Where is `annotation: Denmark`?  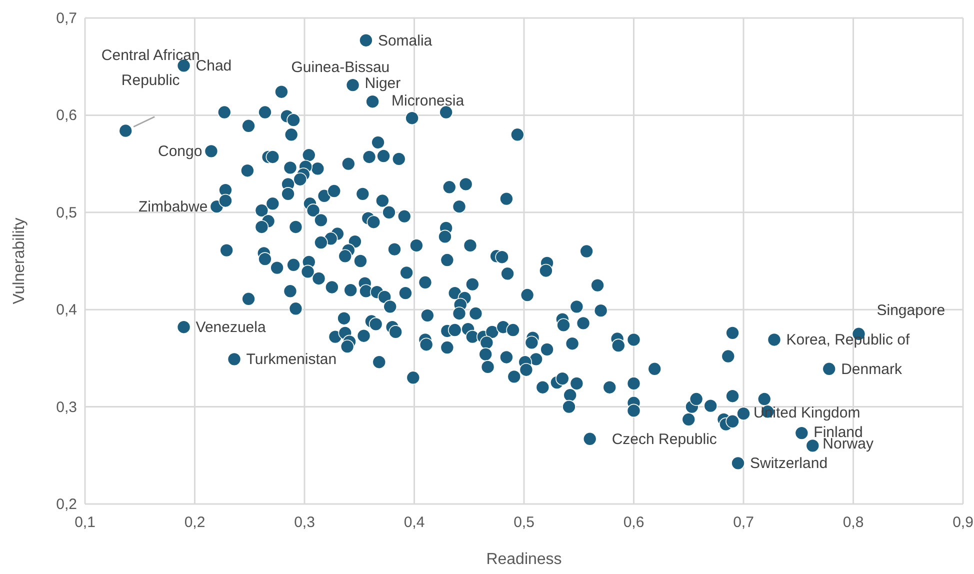
annotation: Denmark is located at coordinates (871, 369).